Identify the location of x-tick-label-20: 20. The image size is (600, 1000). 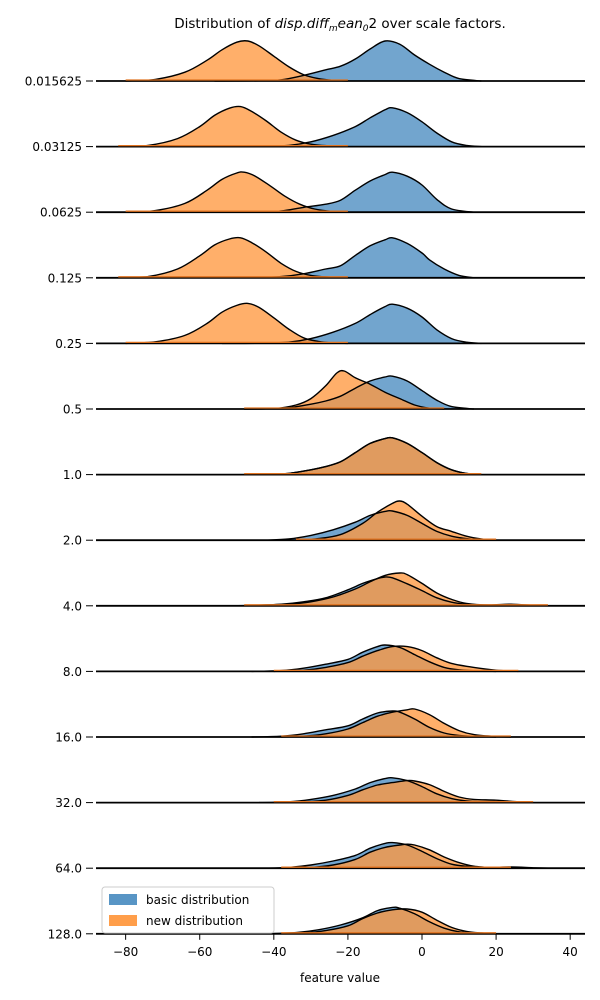
(495, 952).